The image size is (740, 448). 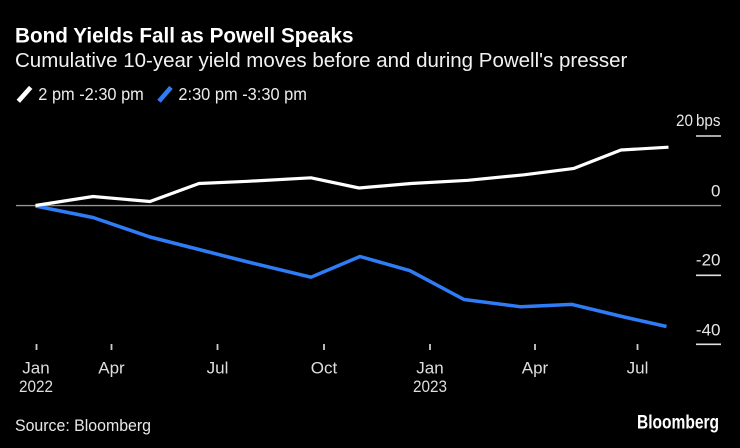 What do you see at coordinates (91, 94) in the screenshot?
I see `svg-text: 2 pm -2:30 pm` at bounding box center [91, 94].